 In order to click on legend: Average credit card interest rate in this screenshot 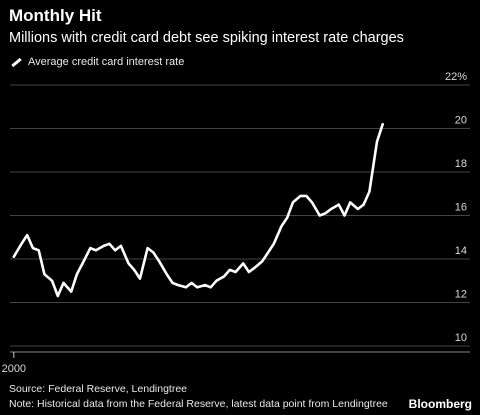, I will do `click(97, 62)`.